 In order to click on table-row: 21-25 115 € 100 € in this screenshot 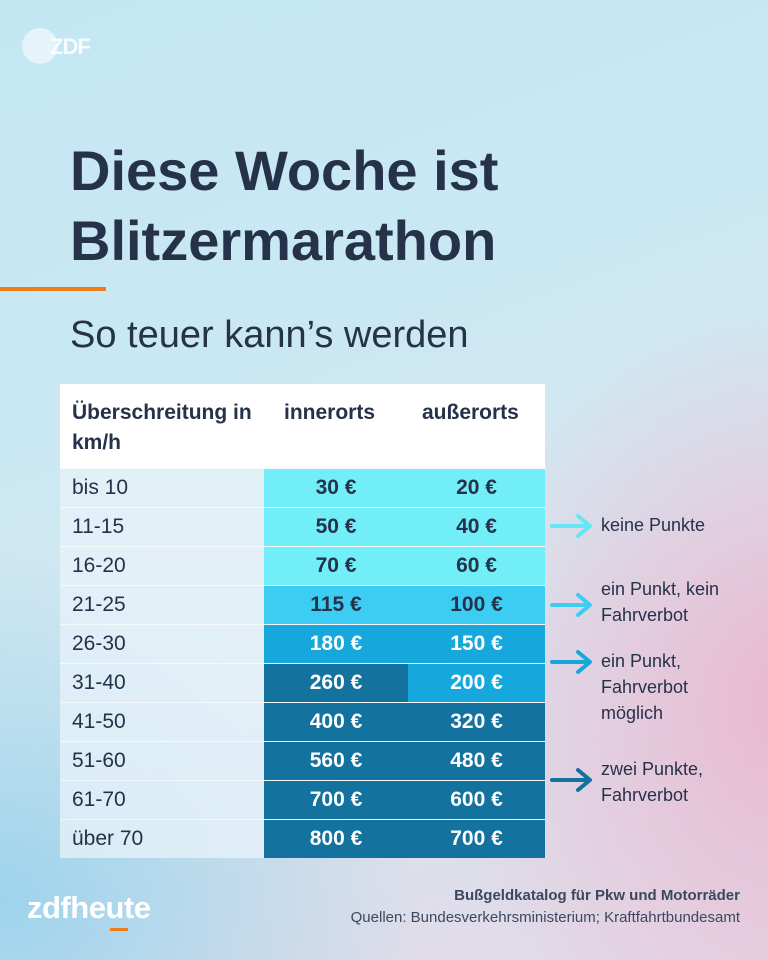, I will do `click(302, 604)`.